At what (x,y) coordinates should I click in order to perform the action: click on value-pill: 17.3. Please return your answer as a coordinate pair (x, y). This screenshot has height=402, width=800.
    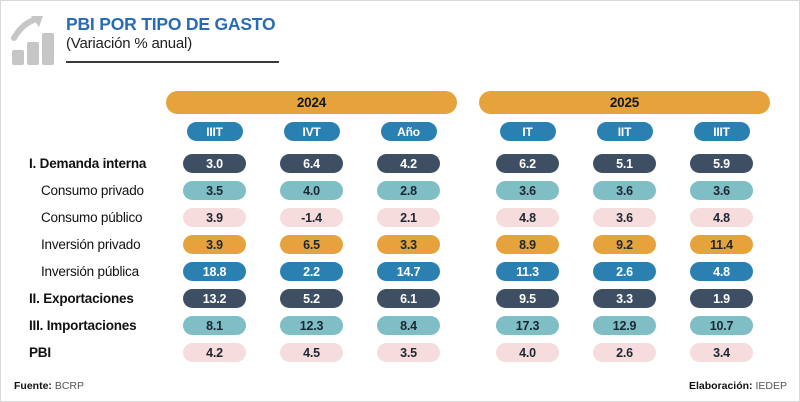
    Looking at the image, I should click on (527, 325).